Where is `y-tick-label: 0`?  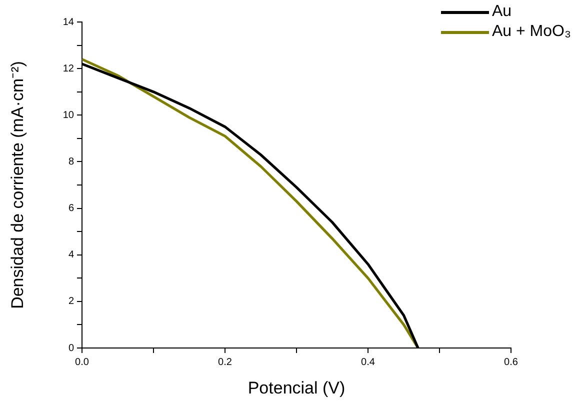
y-tick-label: 0 is located at coordinates (71, 348).